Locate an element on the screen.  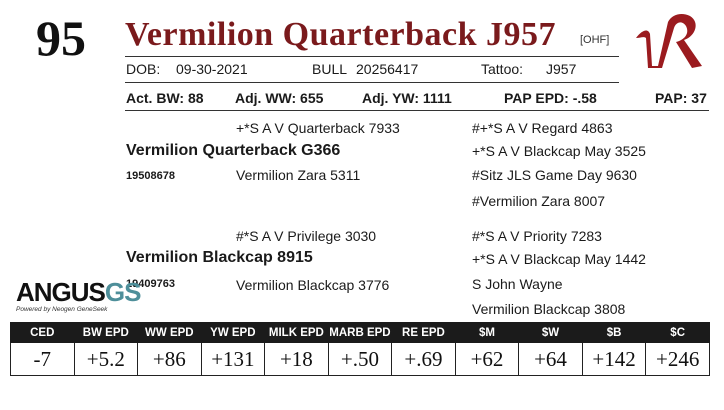
dam-sire-dam: +*S A V Blackcap May 1442 is located at coordinates (559, 259).